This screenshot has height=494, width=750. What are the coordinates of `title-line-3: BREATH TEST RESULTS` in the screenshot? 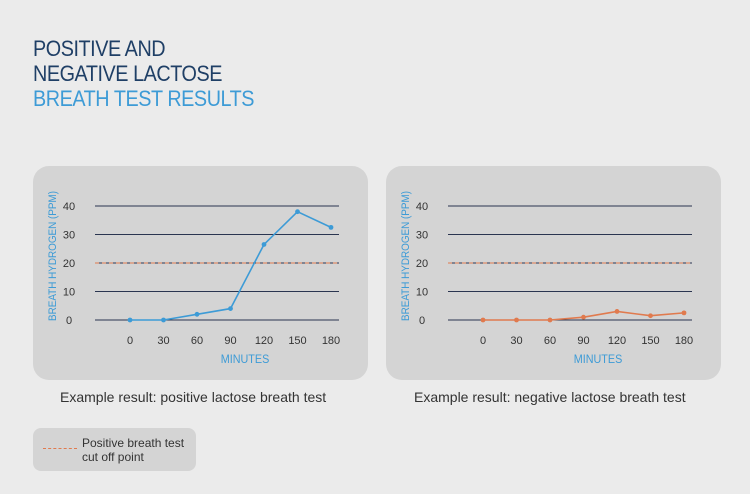 It's located at (144, 98).